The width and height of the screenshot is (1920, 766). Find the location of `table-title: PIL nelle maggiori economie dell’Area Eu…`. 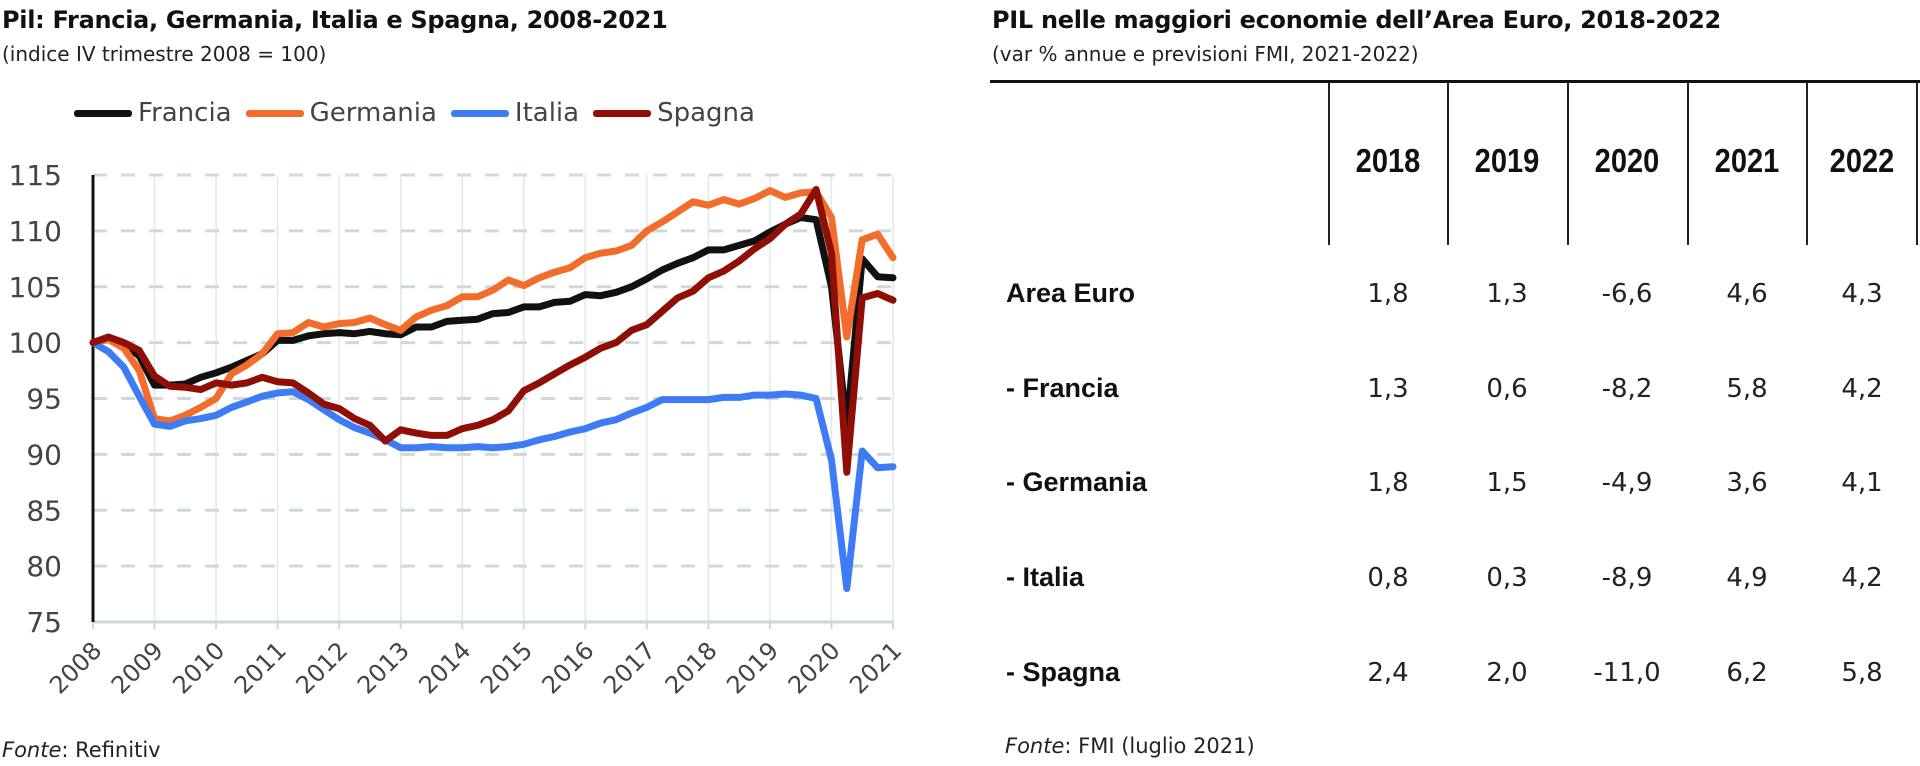

table-title: PIL nelle maggiori economie dell’Area Eu… is located at coordinates (1356, 20).